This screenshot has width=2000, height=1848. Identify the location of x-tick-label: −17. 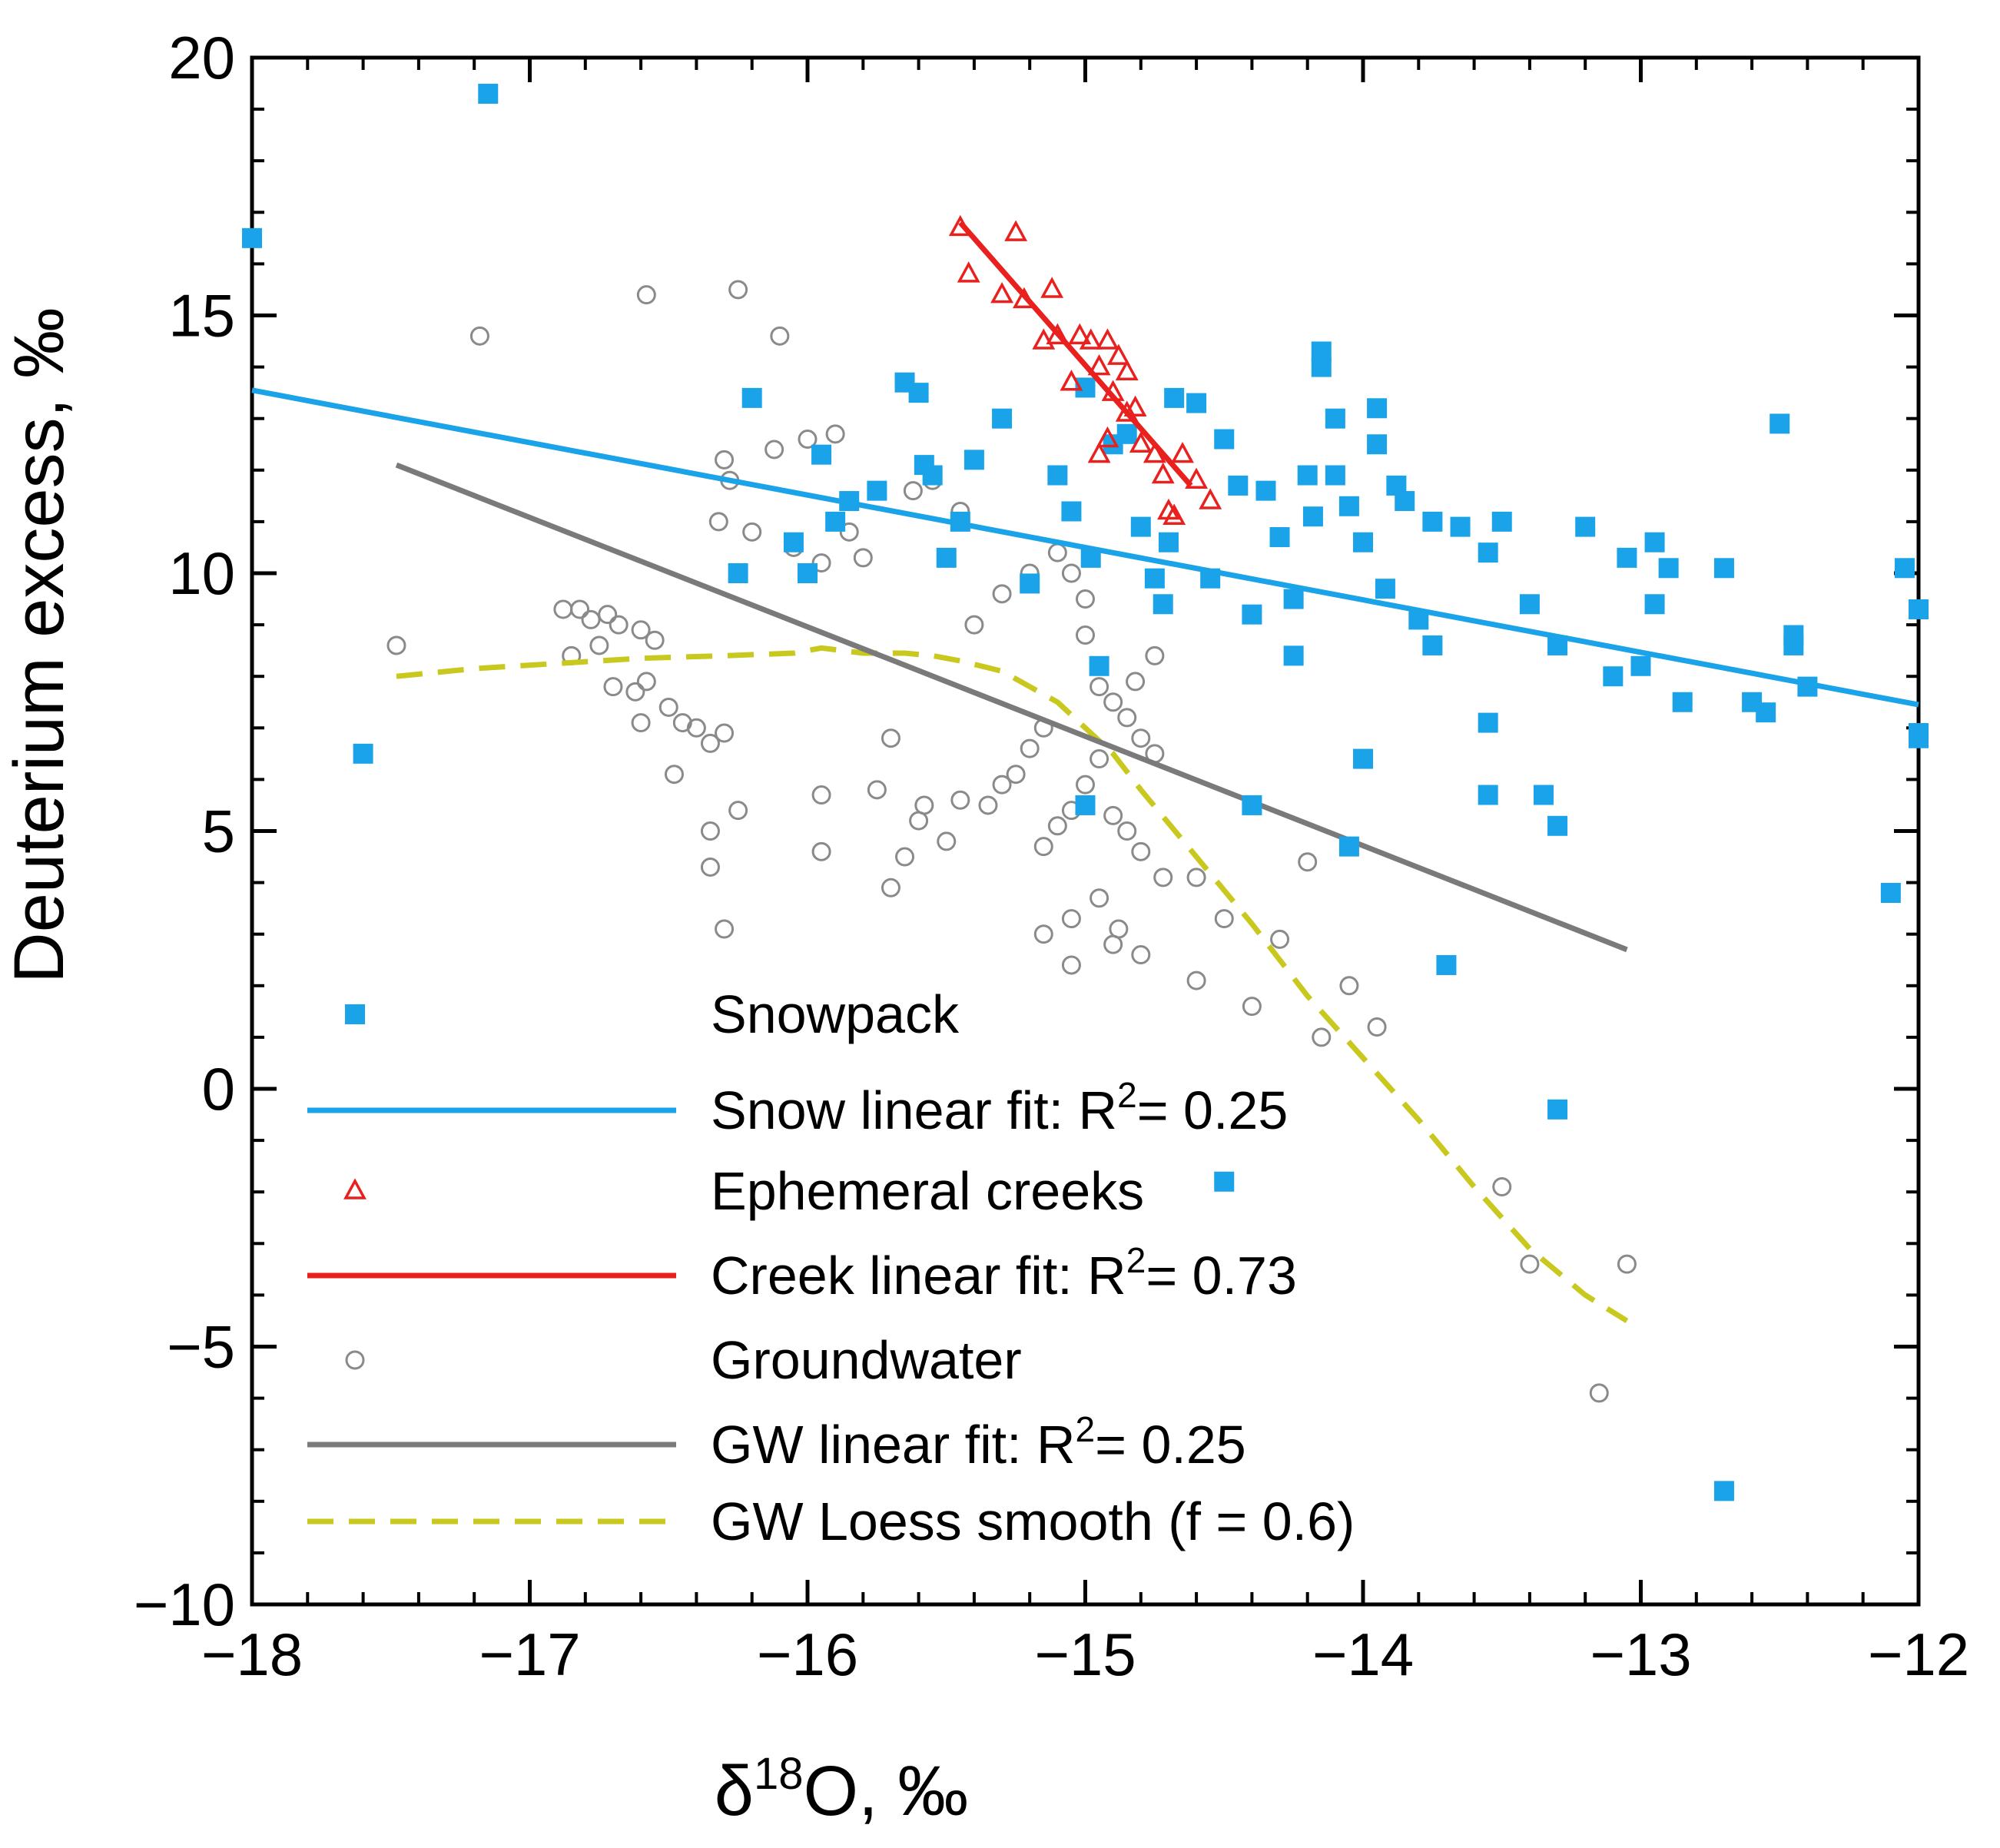
(529, 1654).